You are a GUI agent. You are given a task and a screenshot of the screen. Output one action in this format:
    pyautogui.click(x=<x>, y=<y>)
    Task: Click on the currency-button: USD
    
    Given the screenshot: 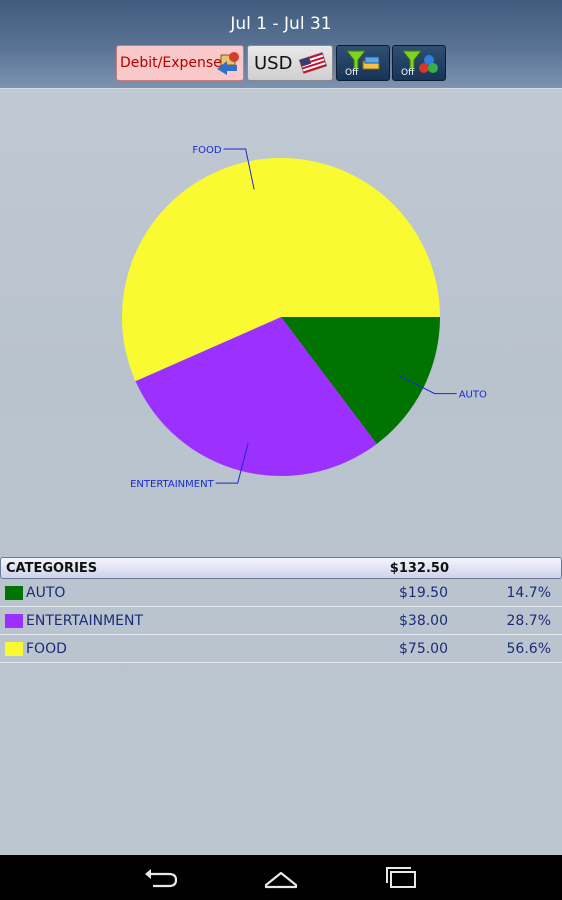 What is the action you would take?
    pyautogui.click(x=290, y=63)
    